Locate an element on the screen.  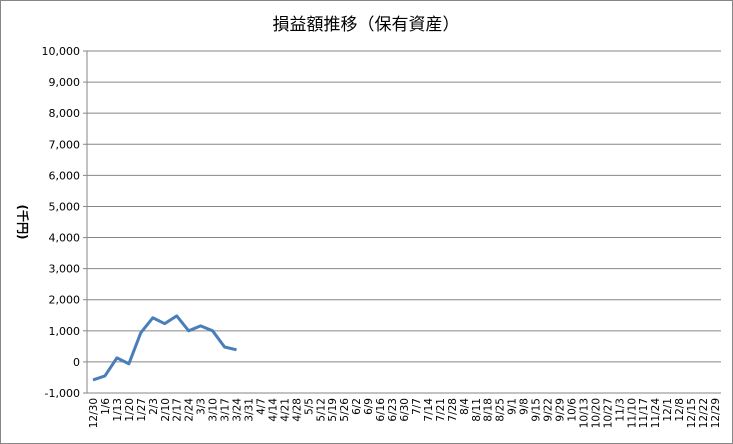
x-tick-label: 6/16 is located at coordinates (381, 410).